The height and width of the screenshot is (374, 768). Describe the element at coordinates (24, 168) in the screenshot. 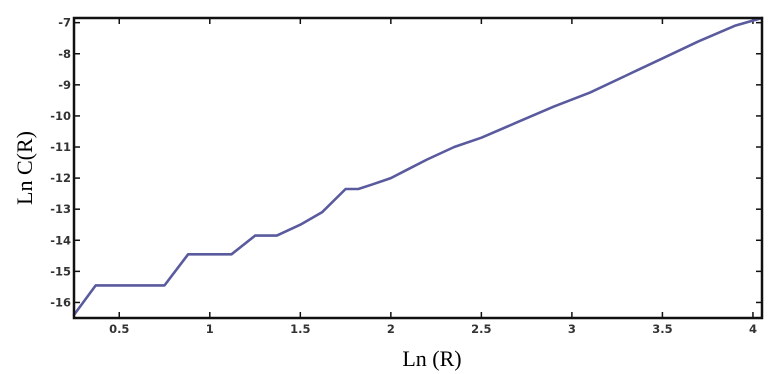

I see `y-axis-title: Ln C(R)` at that location.